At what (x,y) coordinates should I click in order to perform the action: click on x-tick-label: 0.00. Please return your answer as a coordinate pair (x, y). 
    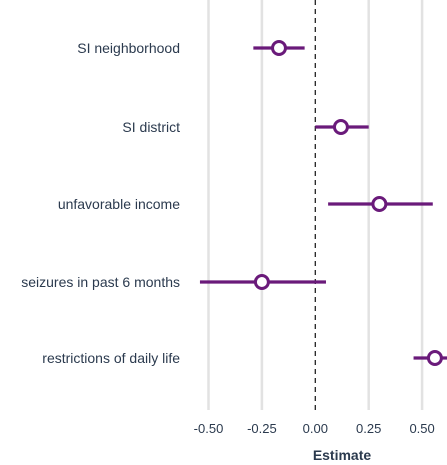
    Looking at the image, I should click on (315, 428).